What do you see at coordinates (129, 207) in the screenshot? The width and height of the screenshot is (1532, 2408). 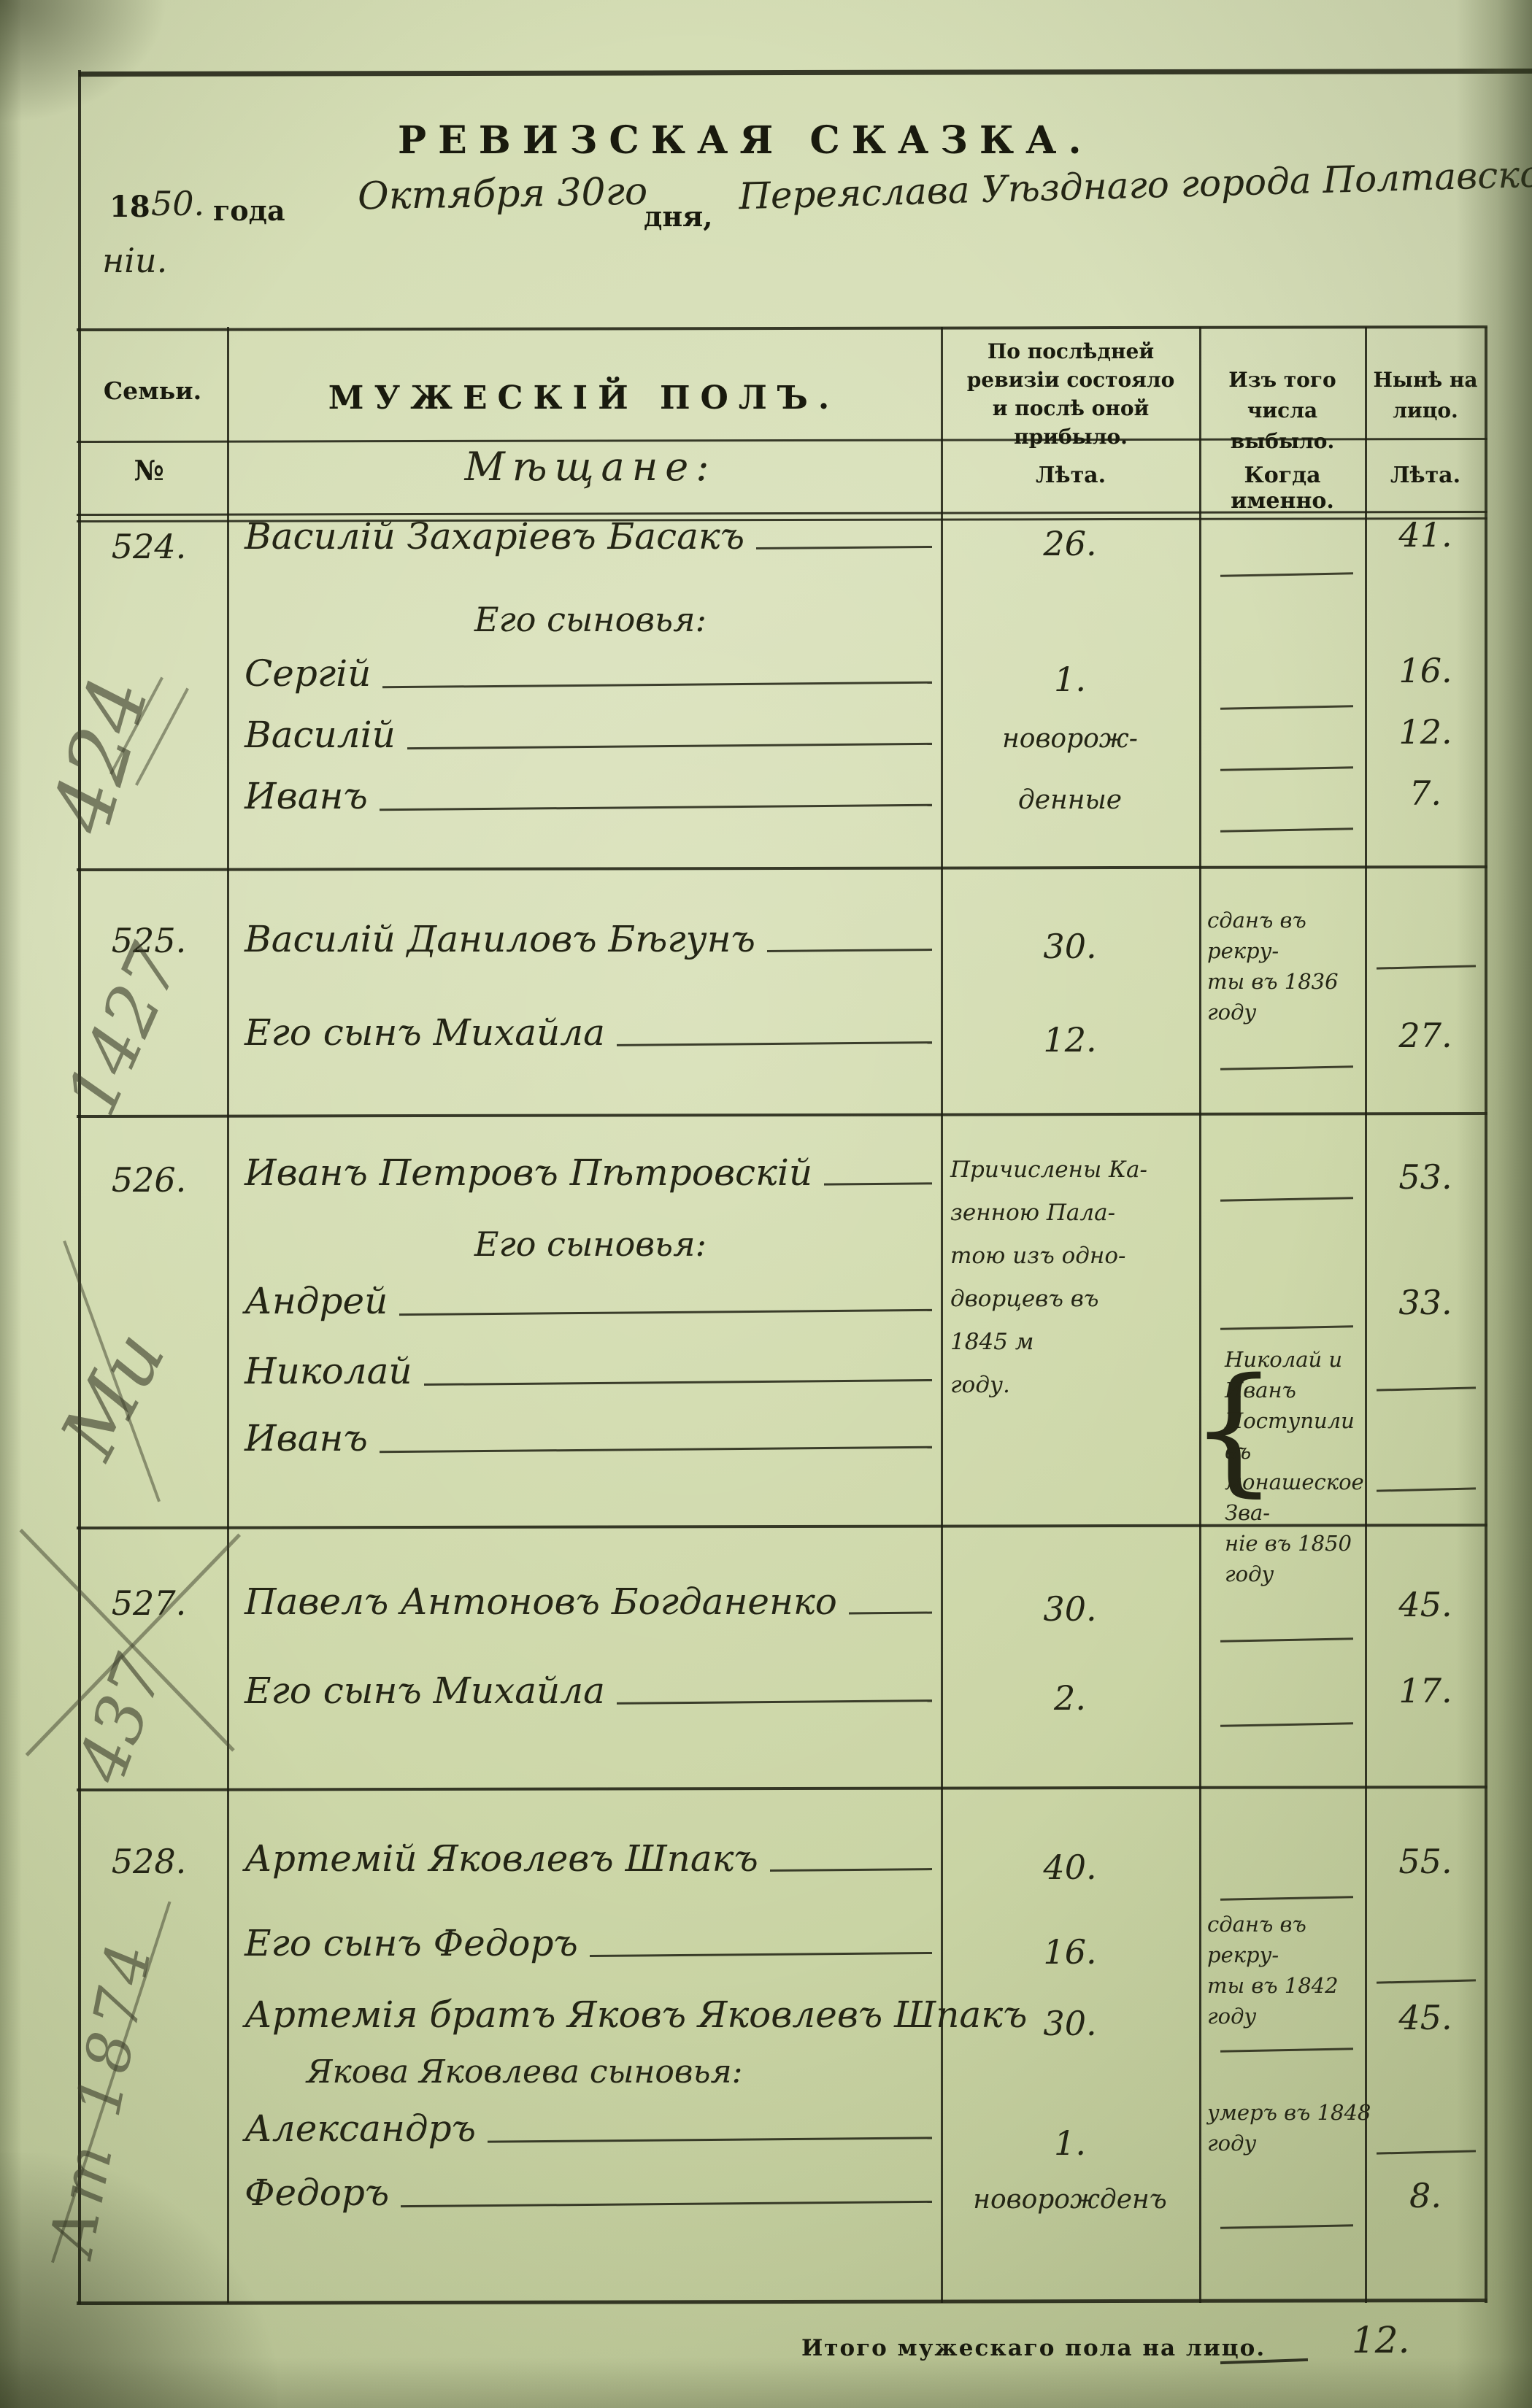 I see `date-printed-century: 18` at bounding box center [129, 207].